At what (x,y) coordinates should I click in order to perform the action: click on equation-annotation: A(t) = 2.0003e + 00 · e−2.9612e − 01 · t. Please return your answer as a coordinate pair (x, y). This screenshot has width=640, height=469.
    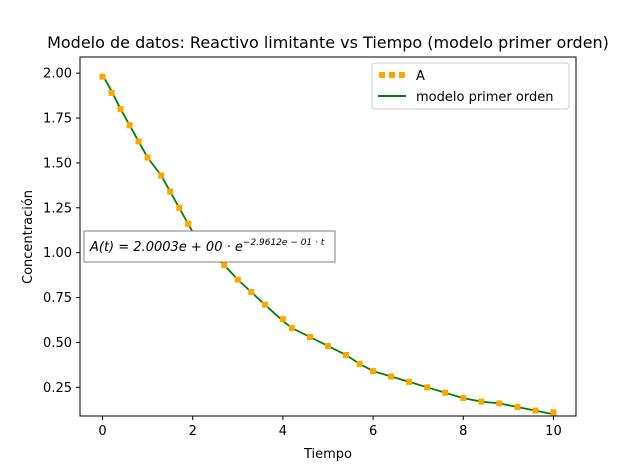
    Looking at the image, I should click on (209, 246).